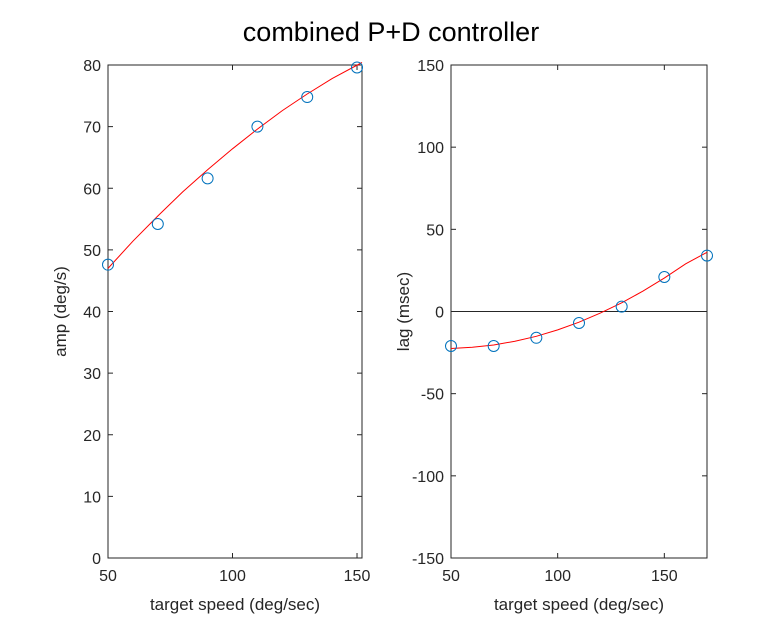 The width and height of the screenshot is (781, 625). Describe the element at coordinates (92, 374) in the screenshot. I see `y-tick-label: 30` at that location.